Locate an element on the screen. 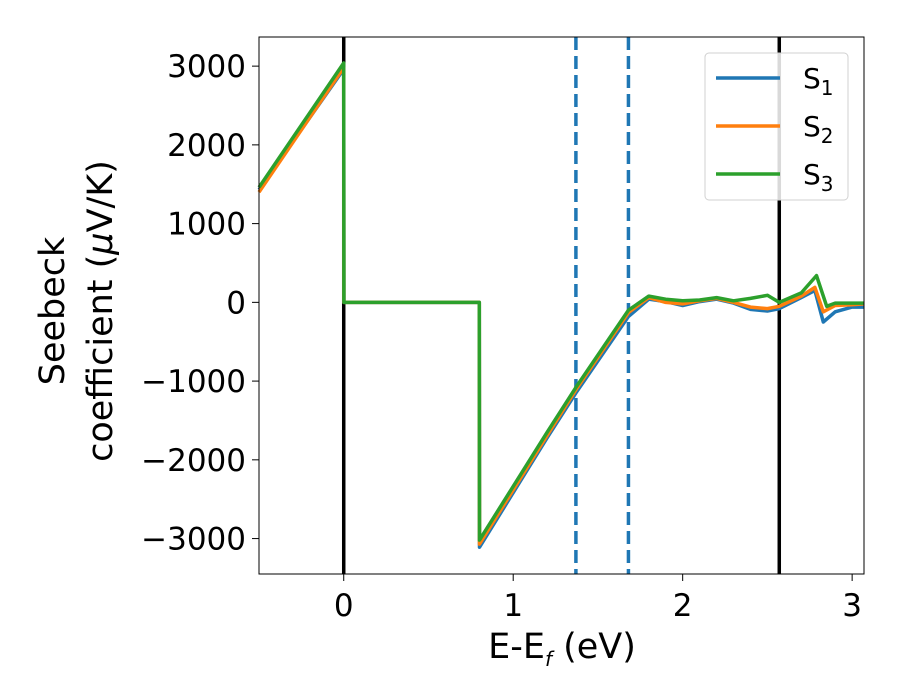  y-axis-title-mu: μ is located at coordinates (101, 243).